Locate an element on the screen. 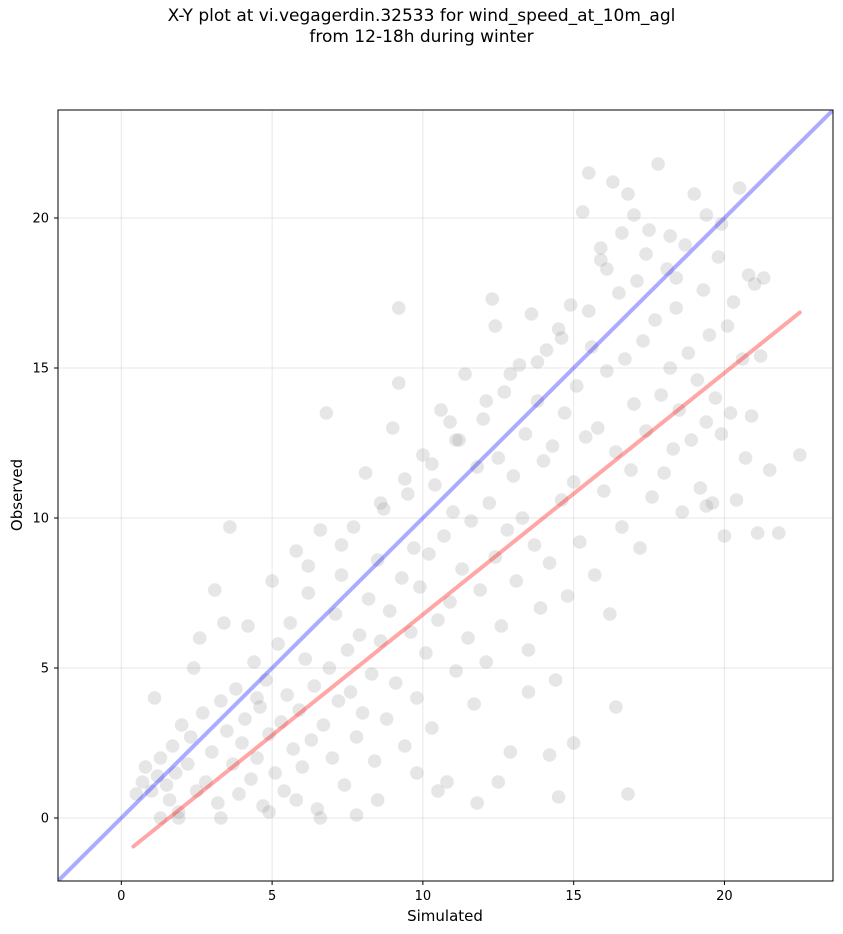 This screenshot has width=843, height=934. y-tick-label: 20 is located at coordinates (40, 219).